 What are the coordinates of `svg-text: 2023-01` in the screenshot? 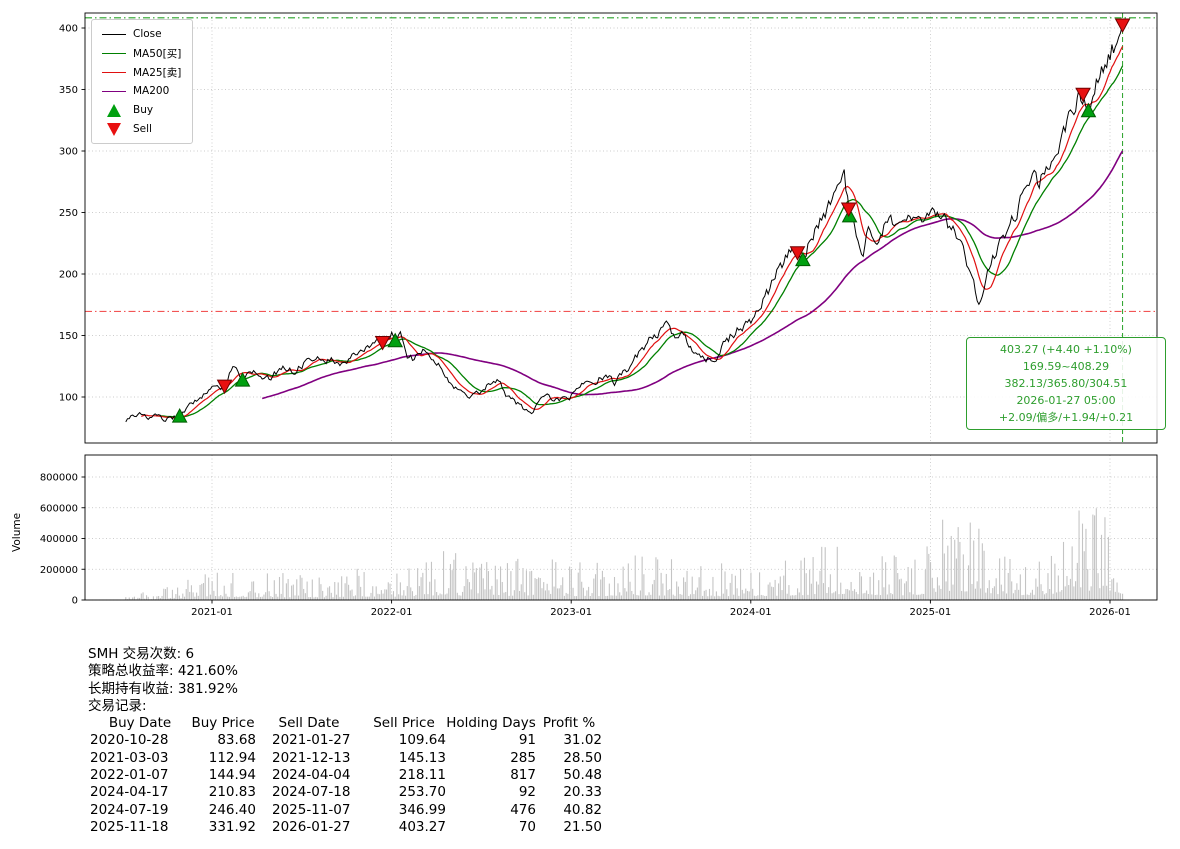 It's located at (571, 612).